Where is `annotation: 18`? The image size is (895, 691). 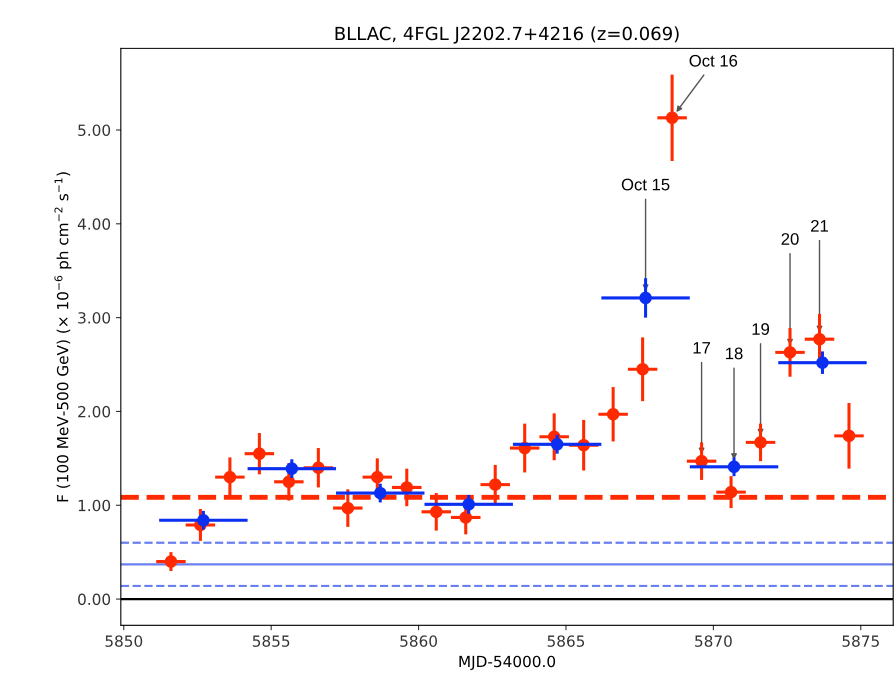
annotation: 18 is located at coordinates (734, 354).